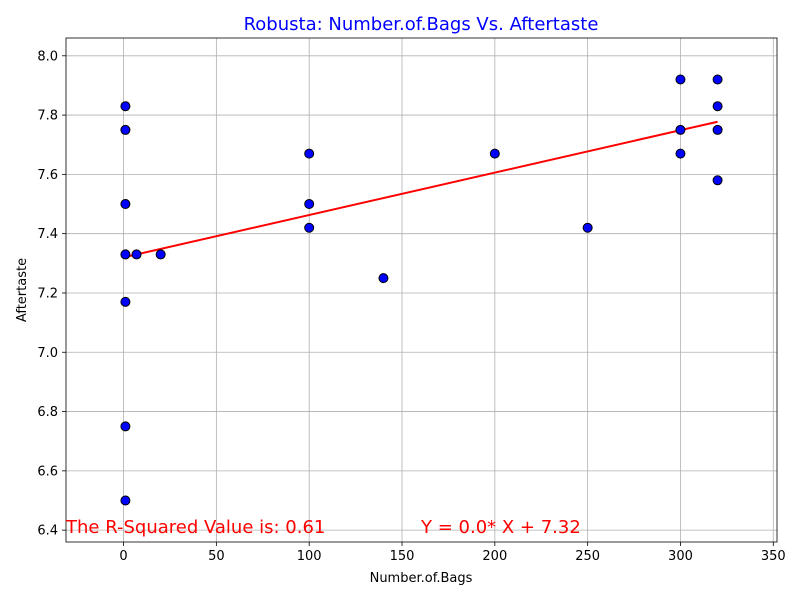  I want to click on x-axis-label: Number.of.Bags, so click(421, 578).